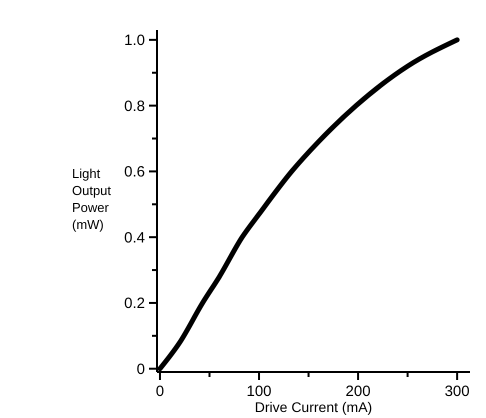 The width and height of the screenshot is (486, 418). I want to click on y-tick-label: 0.6, so click(134, 172).